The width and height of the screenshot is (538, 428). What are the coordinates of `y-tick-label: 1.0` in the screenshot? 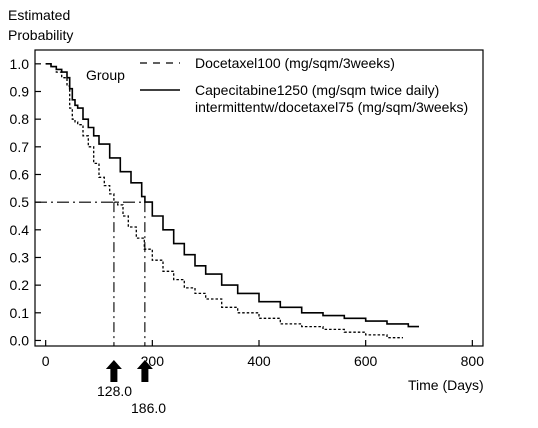 It's located at (20, 64).